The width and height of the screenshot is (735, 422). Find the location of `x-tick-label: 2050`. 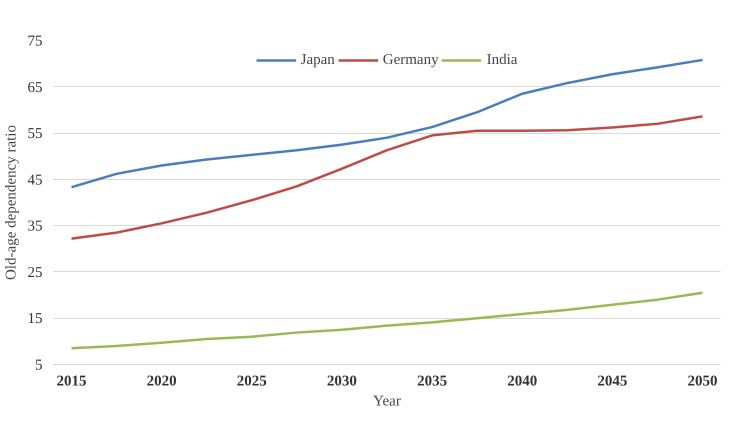

x-tick-label: 2050 is located at coordinates (702, 382).